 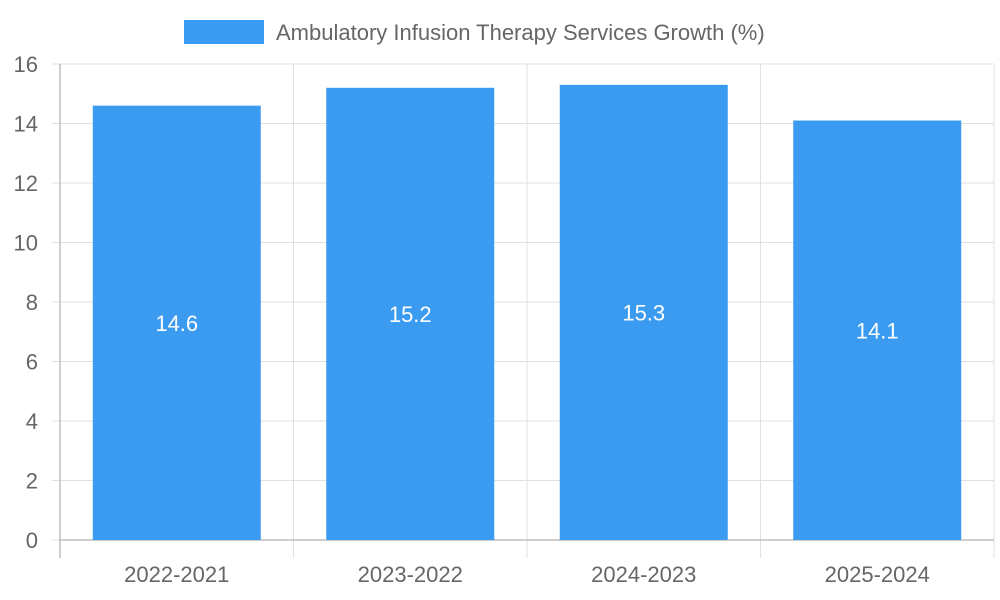 What do you see at coordinates (32, 362) in the screenshot?
I see `y-tick-label: 6` at bounding box center [32, 362].